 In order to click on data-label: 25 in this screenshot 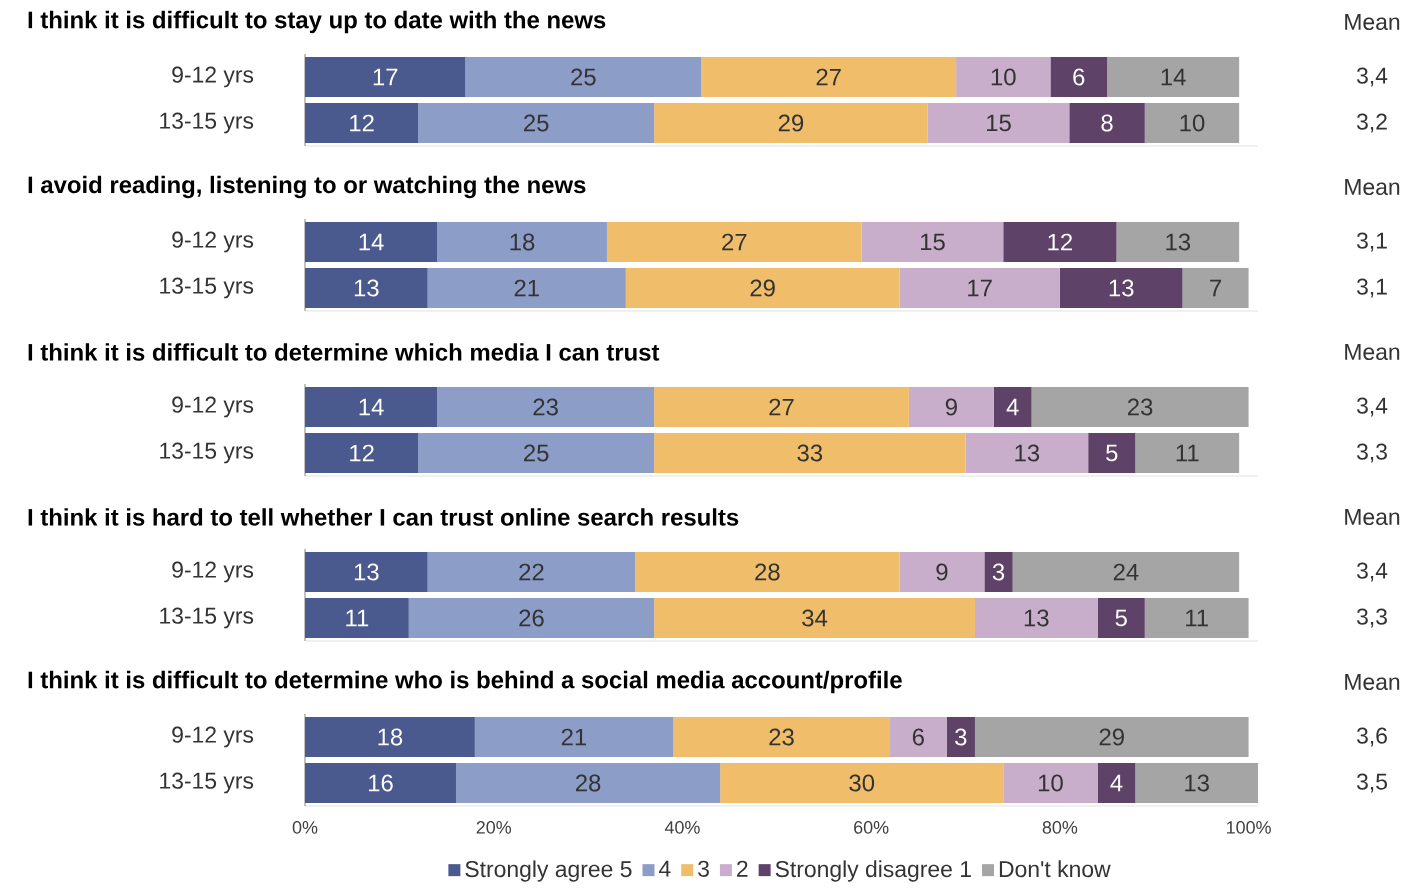, I will do `click(583, 77)`.